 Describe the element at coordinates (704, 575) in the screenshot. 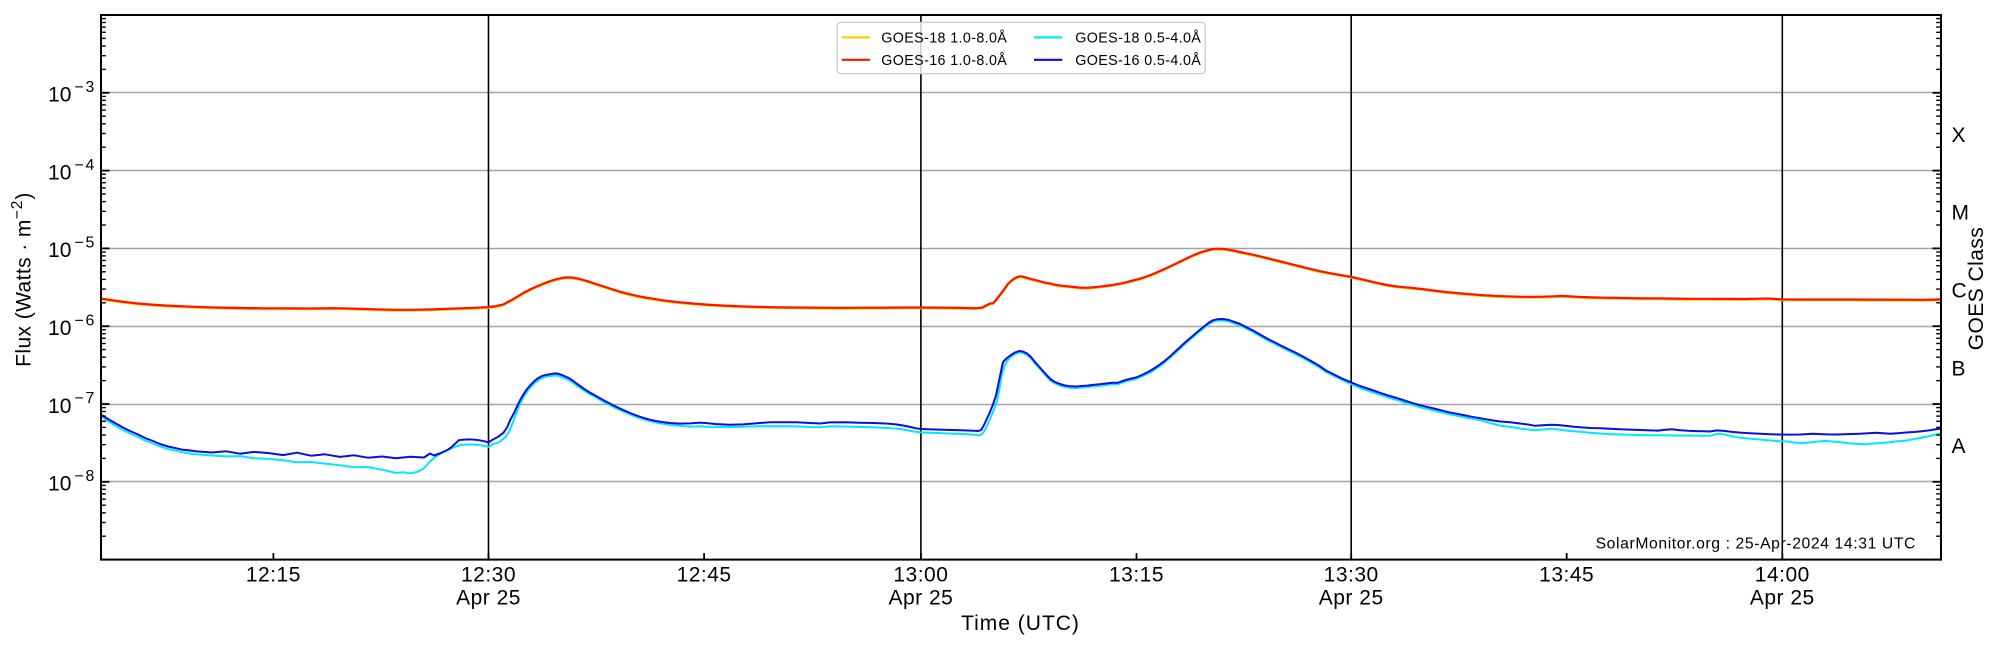

I see `svg-text: 12:45` at that location.